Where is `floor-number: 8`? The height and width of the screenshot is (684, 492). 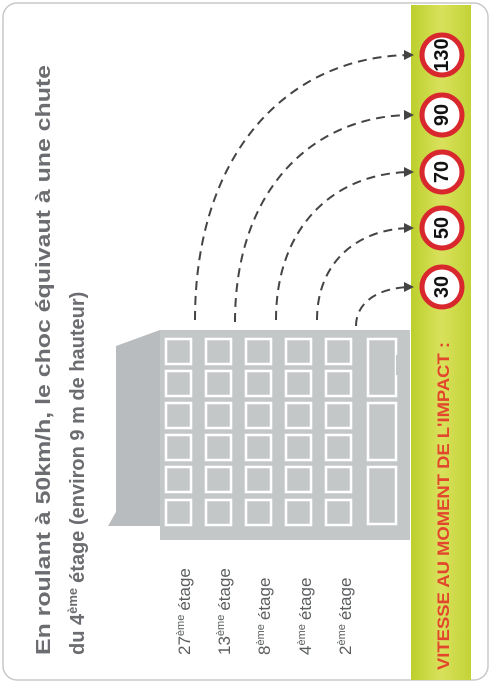 floor-number: 8 is located at coordinates (264, 650).